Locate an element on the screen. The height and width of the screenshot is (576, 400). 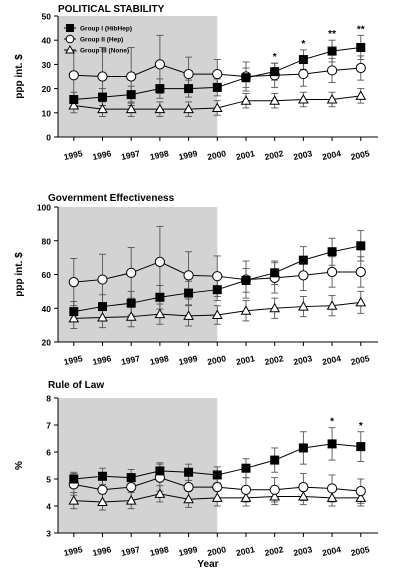
y-tick-label: 7 is located at coordinates (48, 426).